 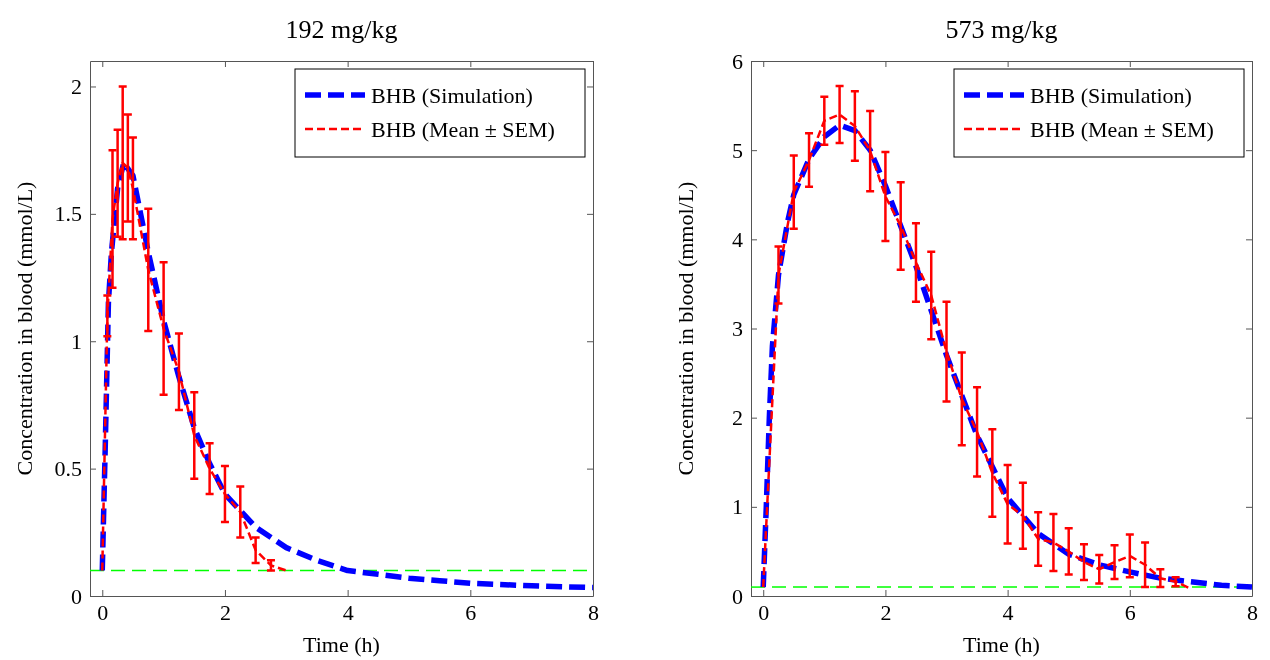 I want to click on y-tick-label: 5, so click(x=737, y=150).